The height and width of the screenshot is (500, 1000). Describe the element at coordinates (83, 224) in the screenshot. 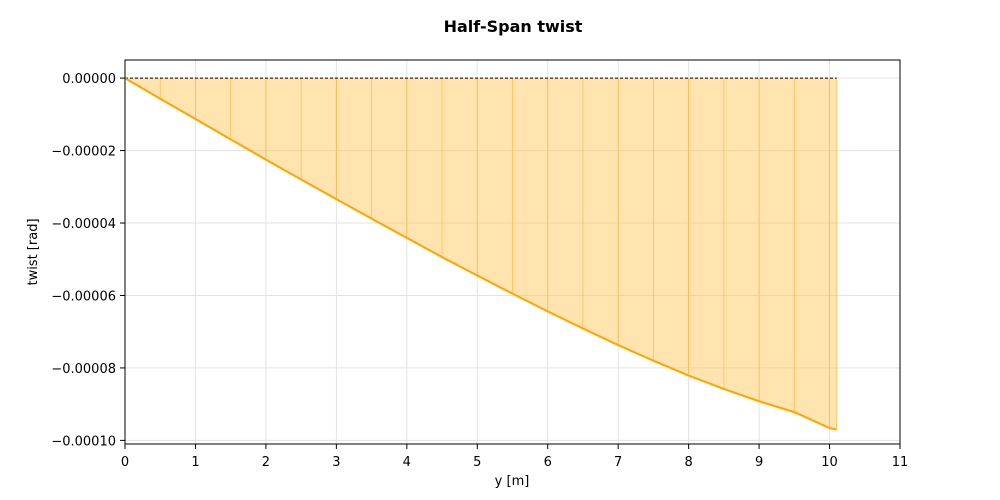

I see `y-tick-label: −0.00004` at that location.